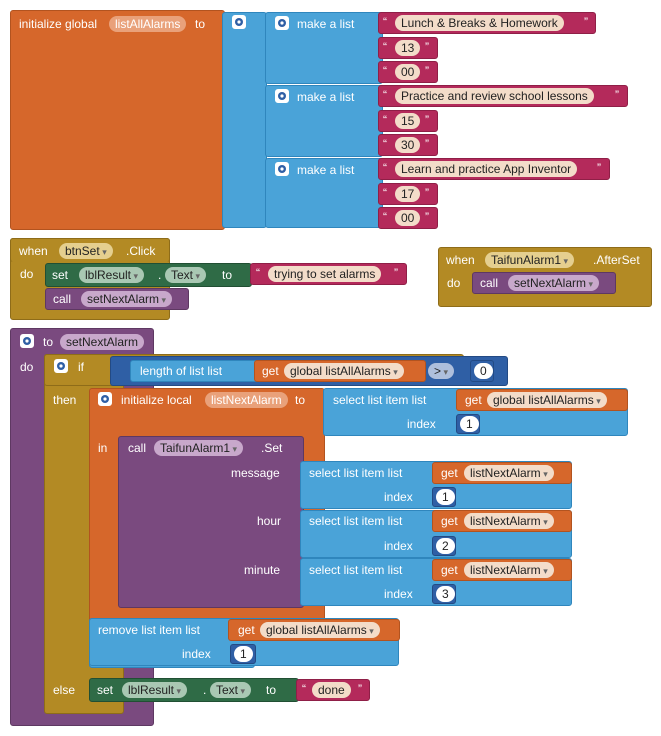  What do you see at coordinates (64, 690) in the screenshot?
I see `else-keyword: else` at bounding box center [64, 690].